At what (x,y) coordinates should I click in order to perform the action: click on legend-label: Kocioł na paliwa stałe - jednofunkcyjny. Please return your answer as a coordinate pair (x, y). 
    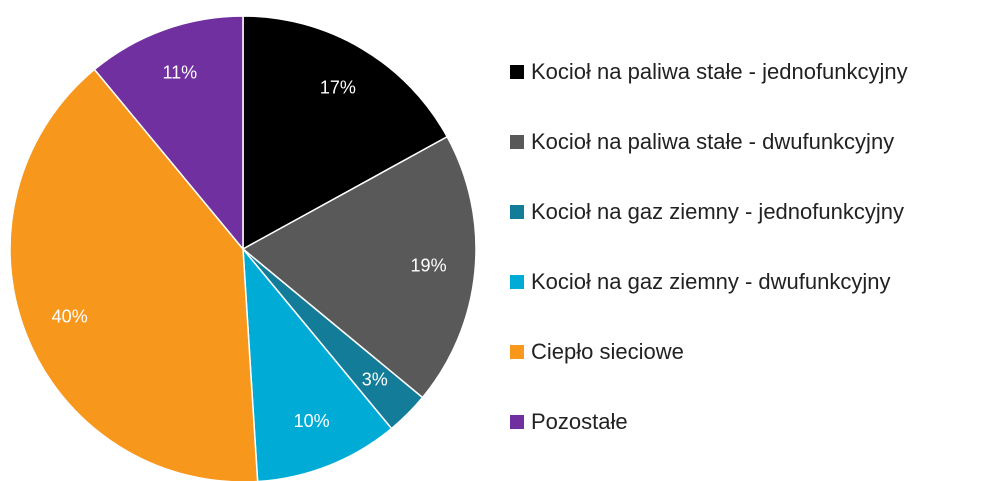
    Looking at the image, I should click on (719, 71).